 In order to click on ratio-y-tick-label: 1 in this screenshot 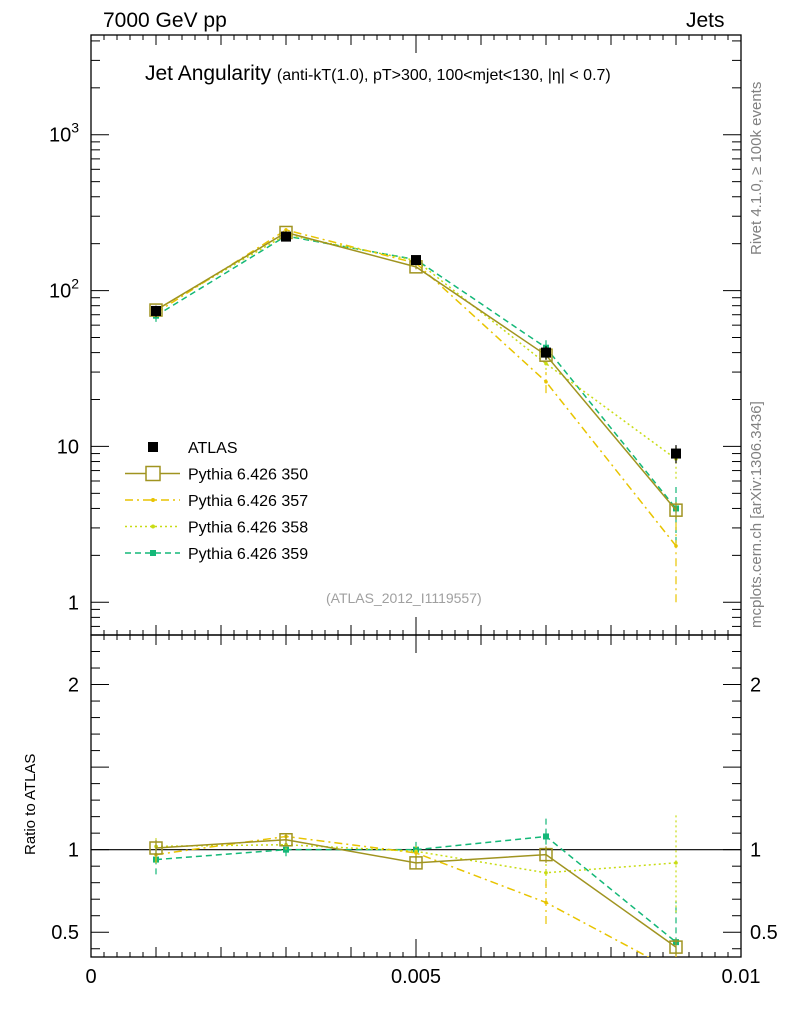, I will do `click(73, 851)`.